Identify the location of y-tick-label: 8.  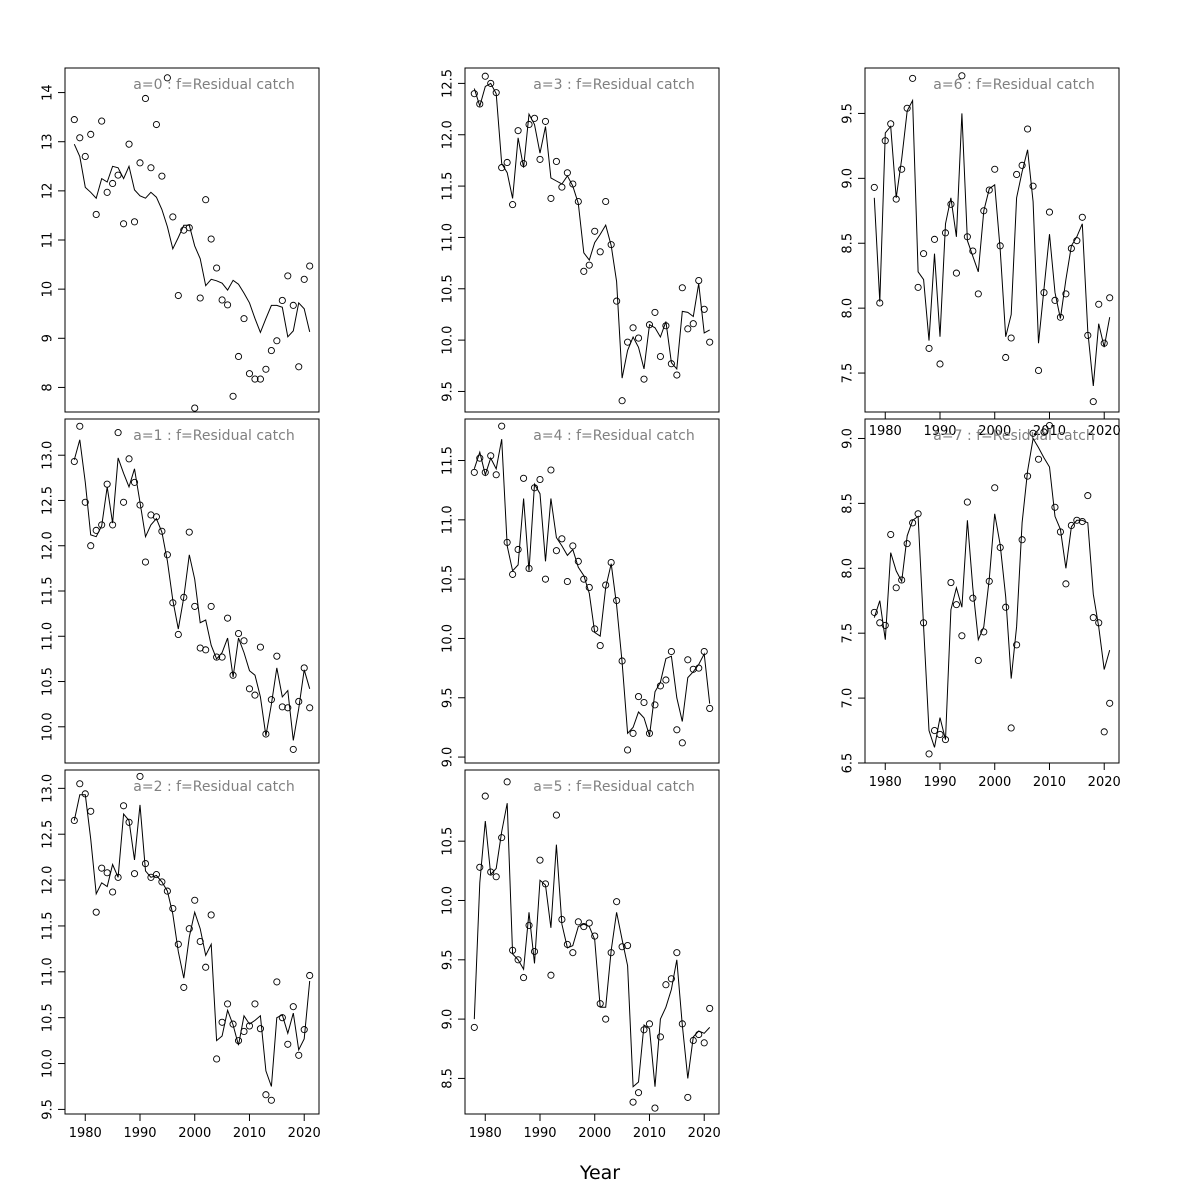
(48, 387).